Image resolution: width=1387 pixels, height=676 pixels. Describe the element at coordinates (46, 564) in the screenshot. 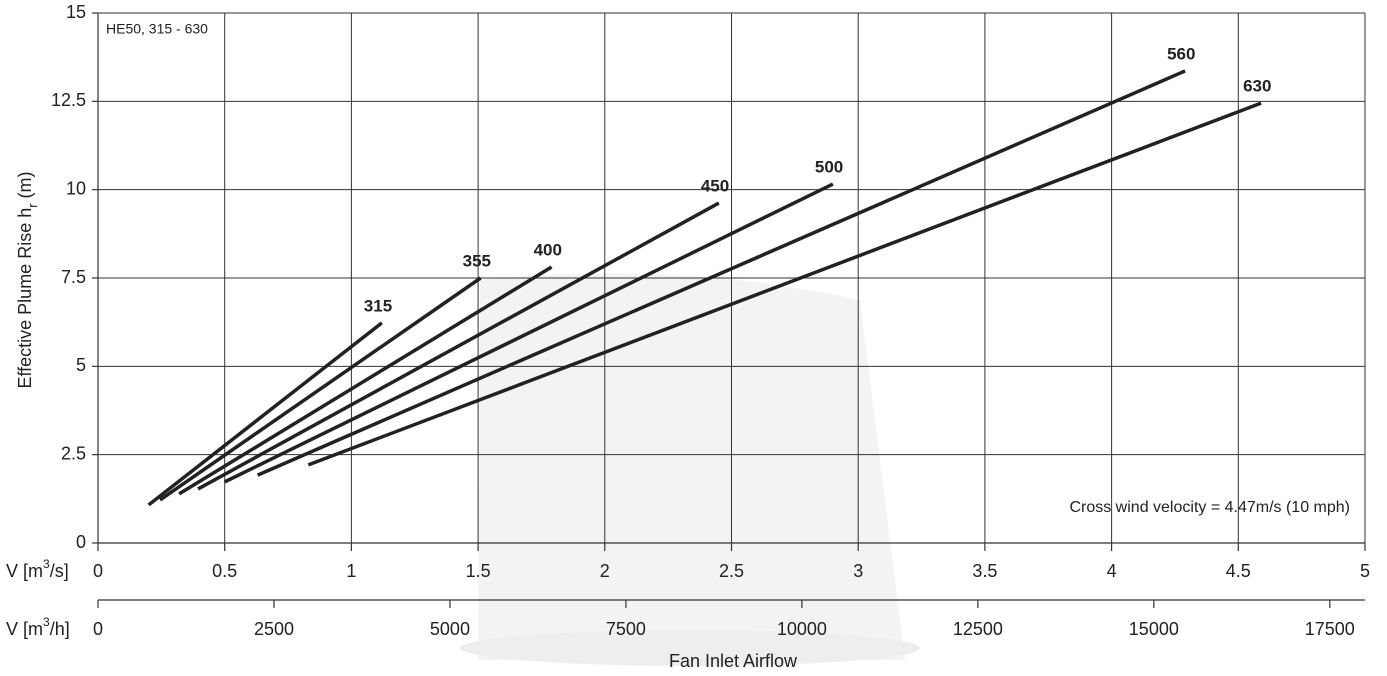

I see `x-label-sup: 3` at that location.